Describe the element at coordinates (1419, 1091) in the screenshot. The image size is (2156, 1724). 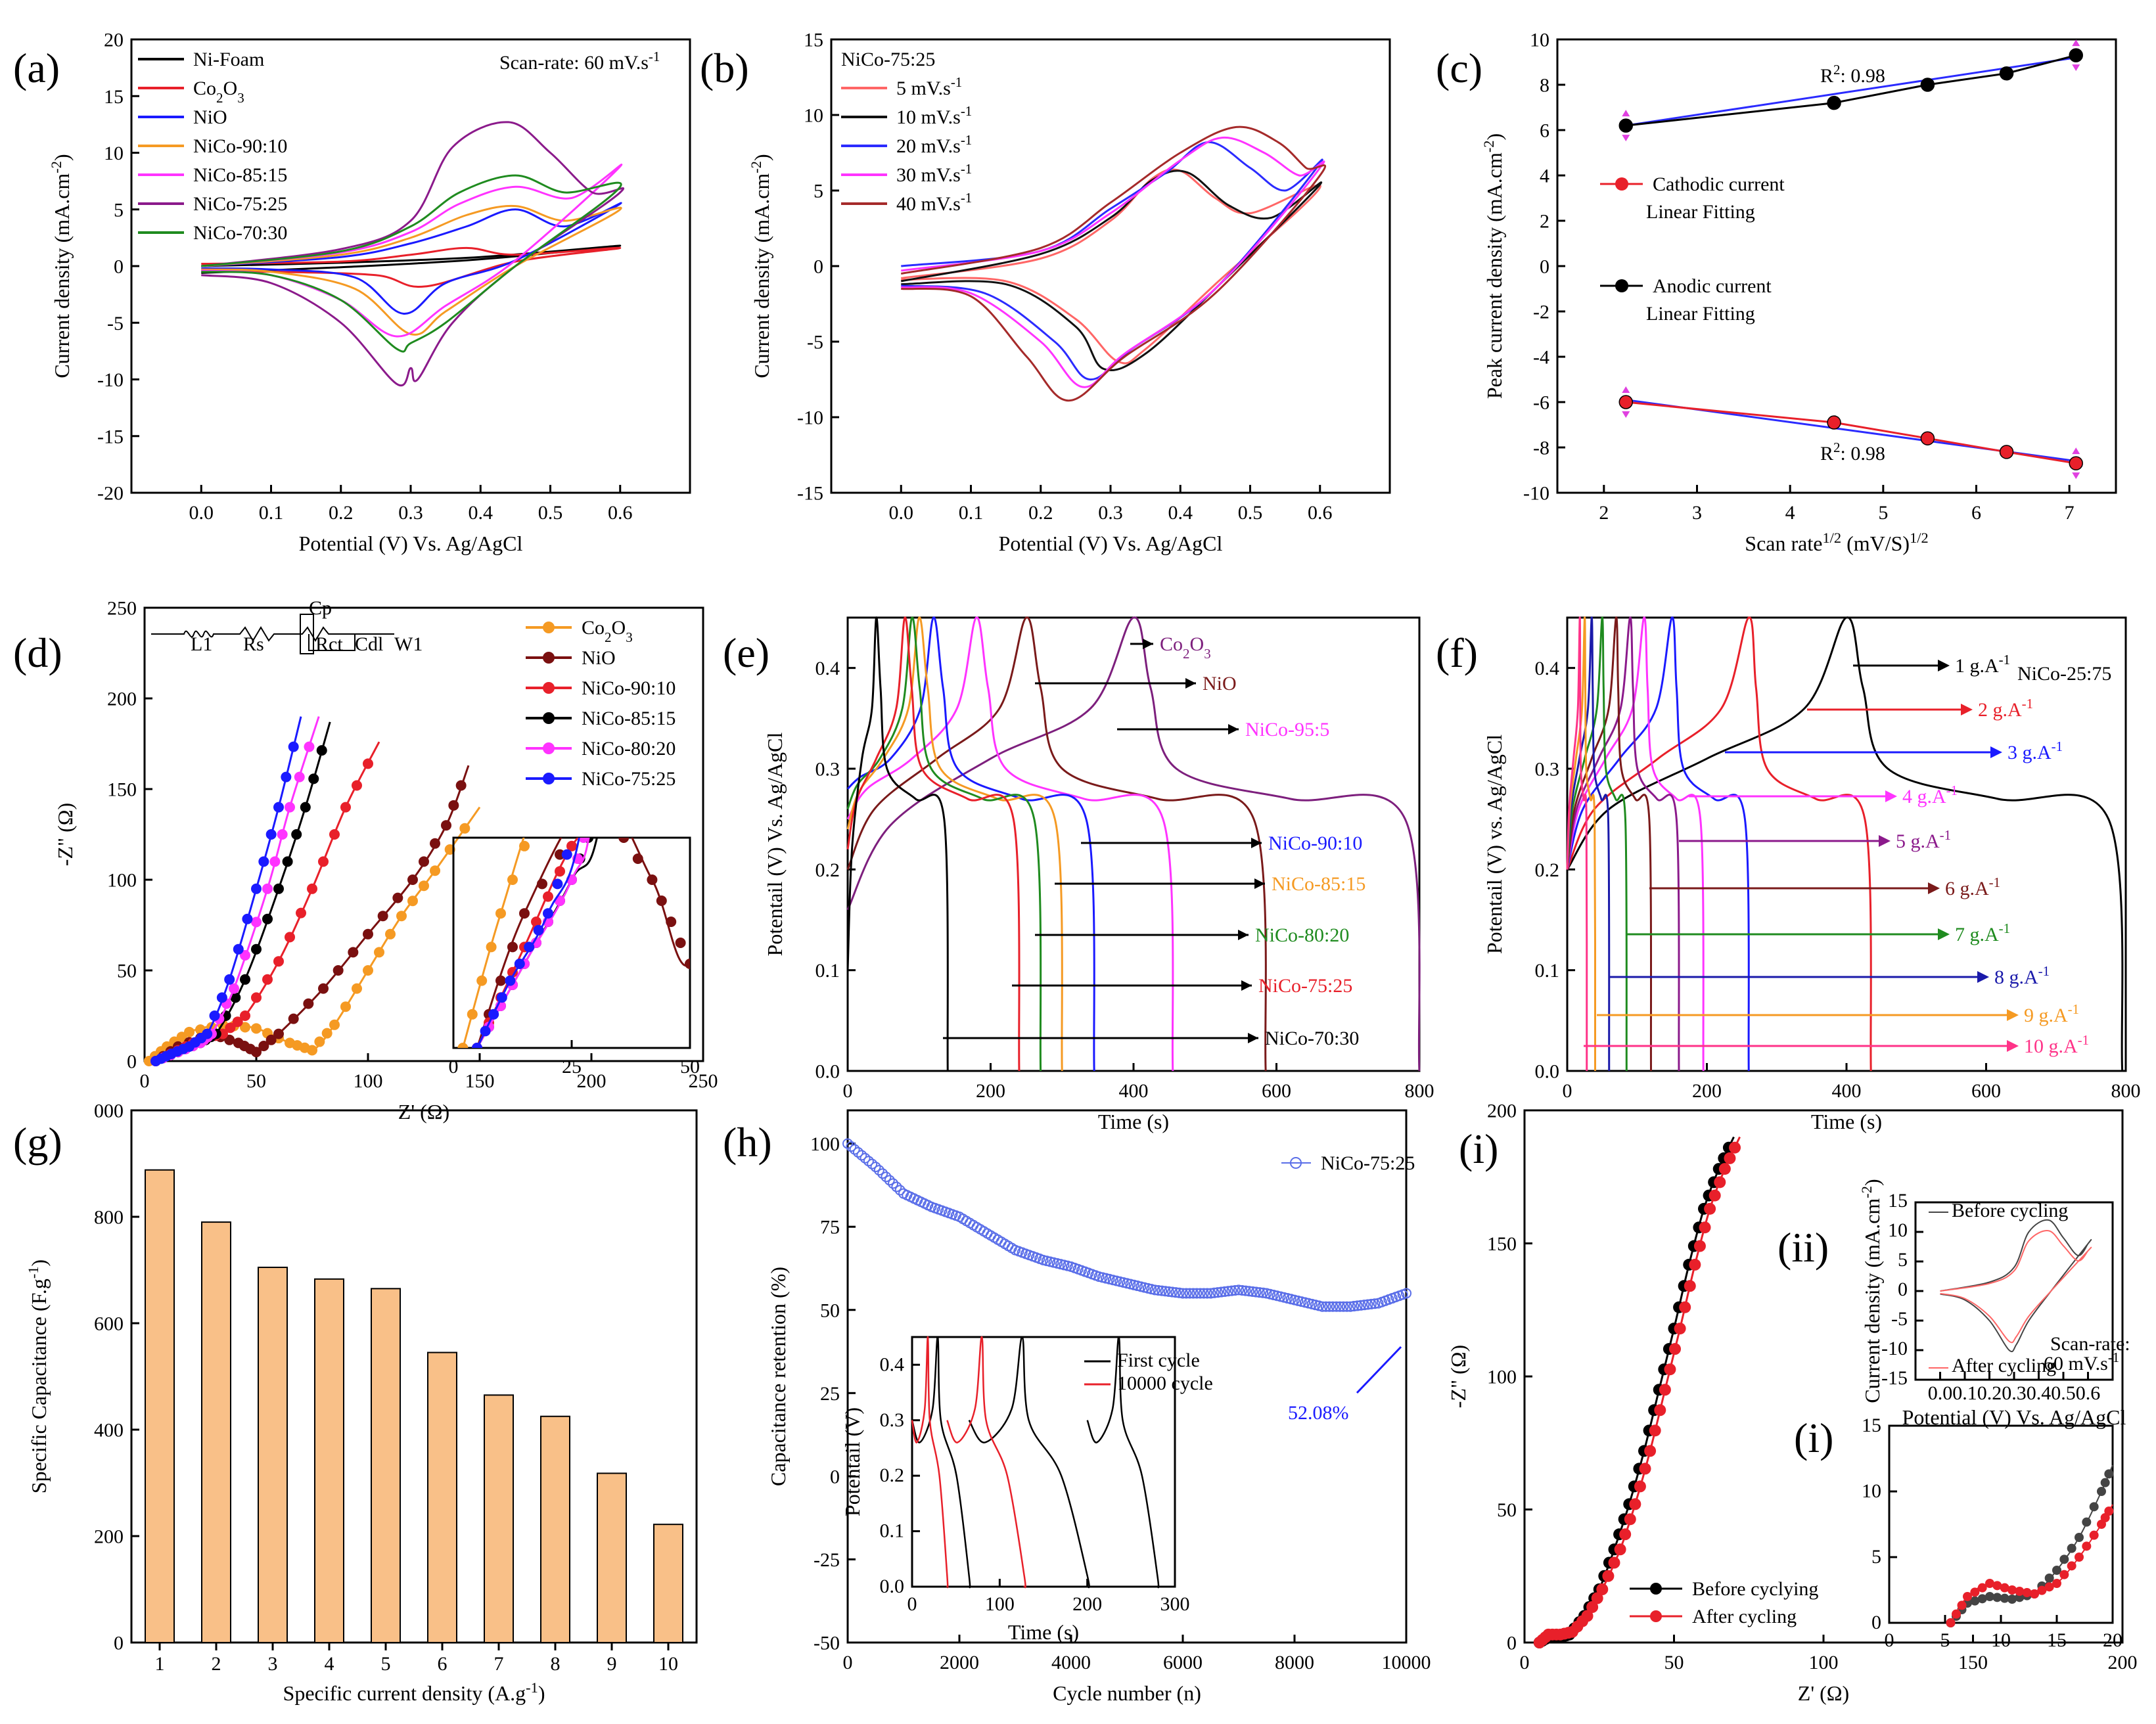
I see `x-tick-label: 800` at that location.